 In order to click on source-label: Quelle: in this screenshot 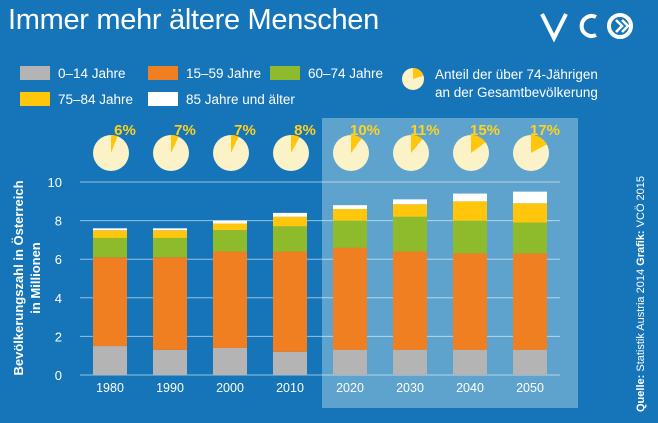, I will do `click(641, 393)`.